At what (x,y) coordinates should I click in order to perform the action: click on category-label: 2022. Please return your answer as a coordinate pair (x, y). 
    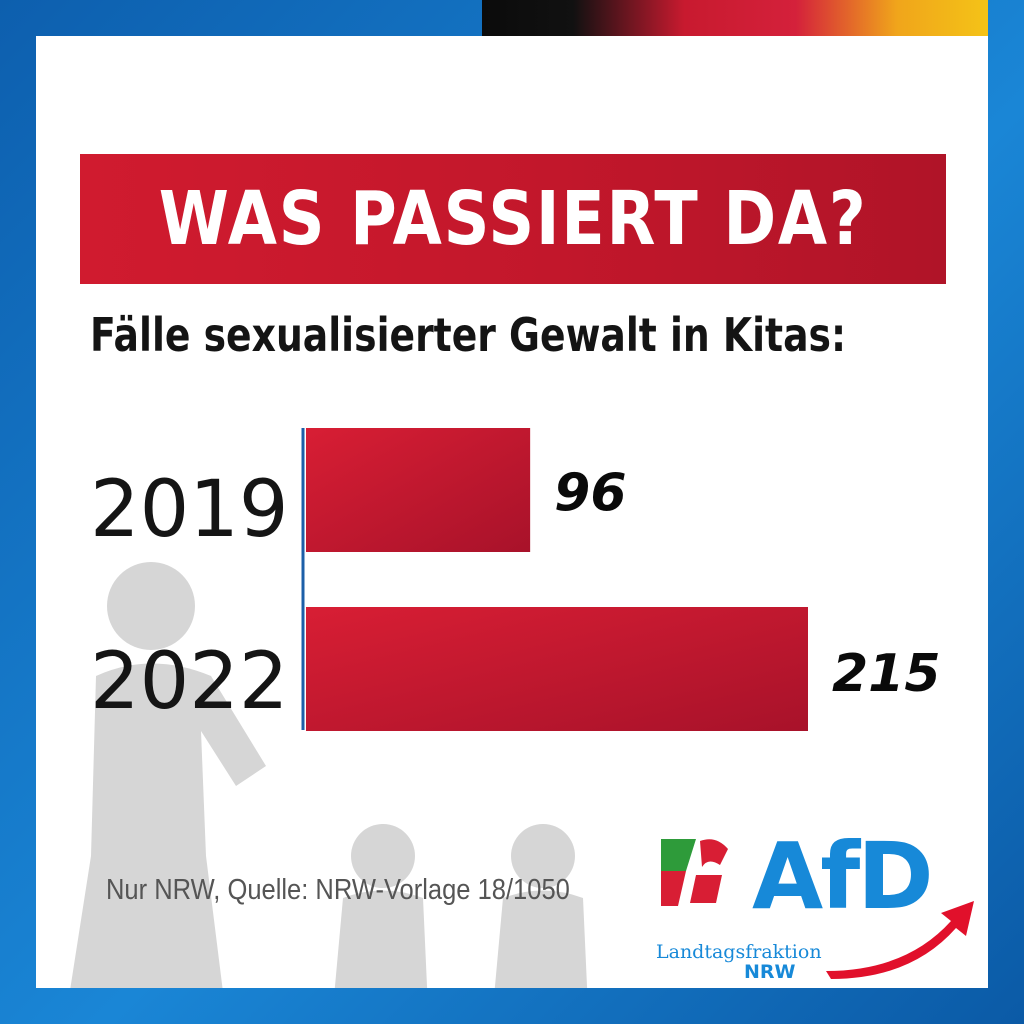
    Looking at the image, I should click on (189, 682).